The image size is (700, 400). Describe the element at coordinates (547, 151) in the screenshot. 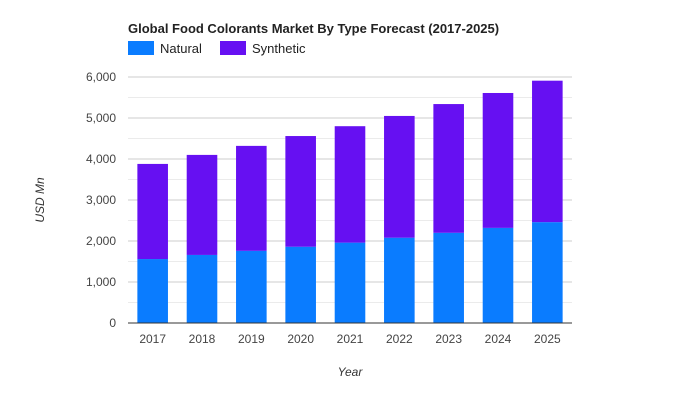

I see `bar-synthetic-2025` at that location.